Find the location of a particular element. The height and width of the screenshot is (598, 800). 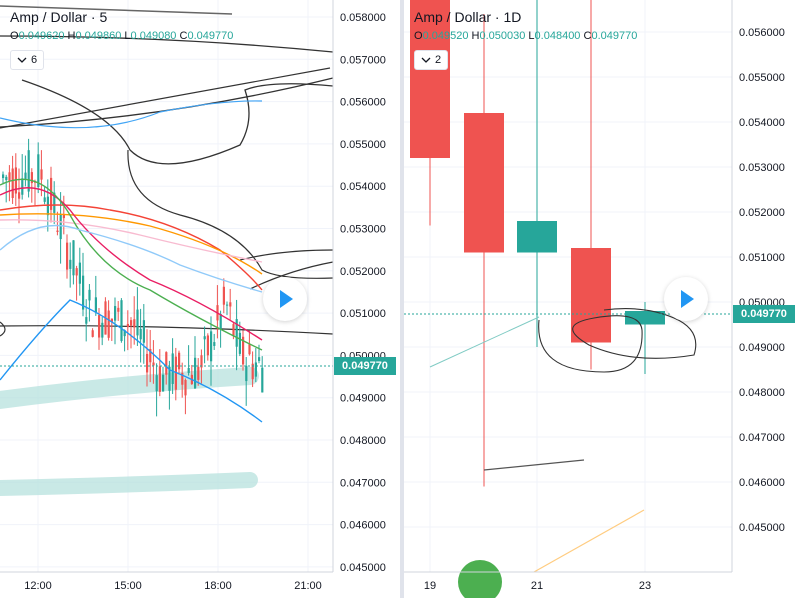

y-tick-label: 0.046000 is located at coordinates (762, 483).